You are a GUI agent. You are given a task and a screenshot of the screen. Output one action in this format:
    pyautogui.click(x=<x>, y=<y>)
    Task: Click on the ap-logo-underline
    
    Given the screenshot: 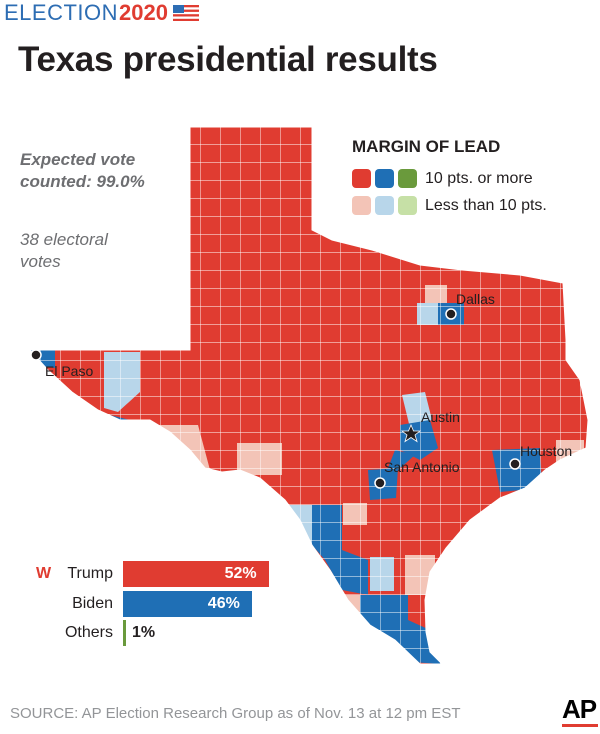 What is the action you would take?
    pyautogui.click(x=580, y=725)
    